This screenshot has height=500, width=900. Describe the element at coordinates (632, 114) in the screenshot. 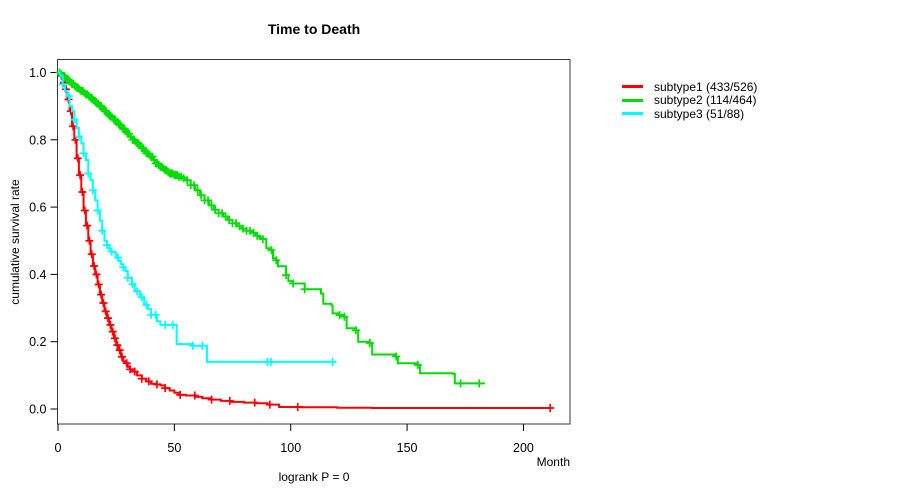

I see `legend-line-subtype3` at that location.